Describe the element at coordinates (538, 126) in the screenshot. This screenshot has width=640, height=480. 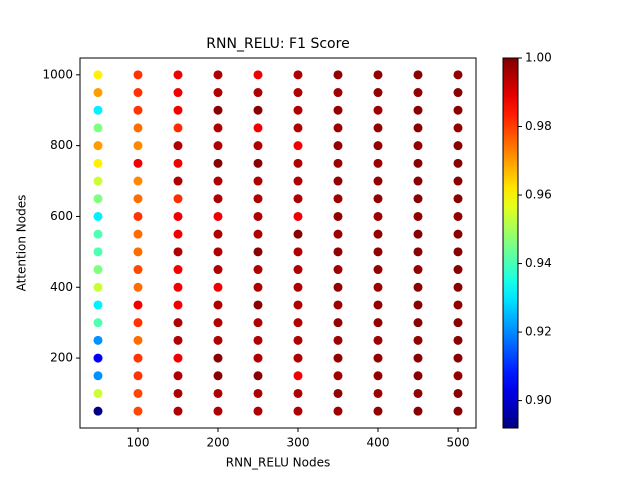
I see `colorbar-tick-label: 0.98` at that location.